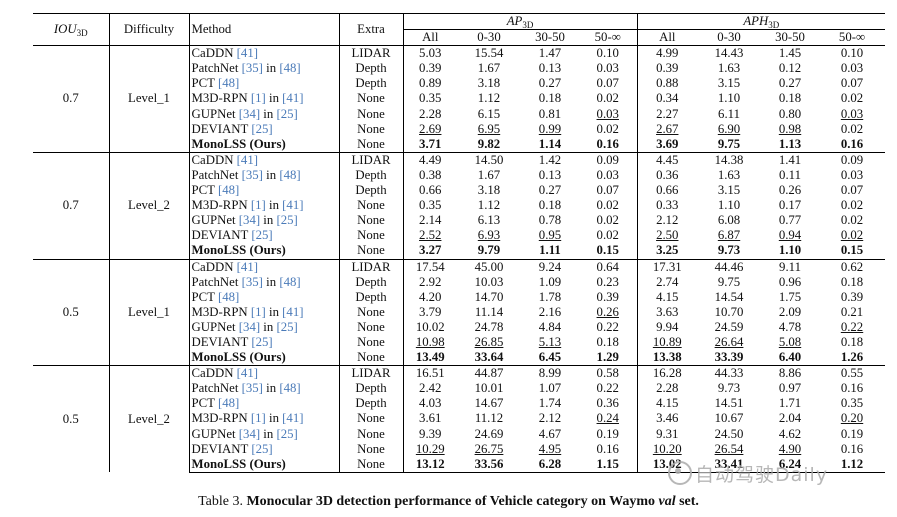 The image size is (897, 517). Describe the element at coordinates (729, 282) in the screenshot. I see `metric-cell: 9.75` at that location.